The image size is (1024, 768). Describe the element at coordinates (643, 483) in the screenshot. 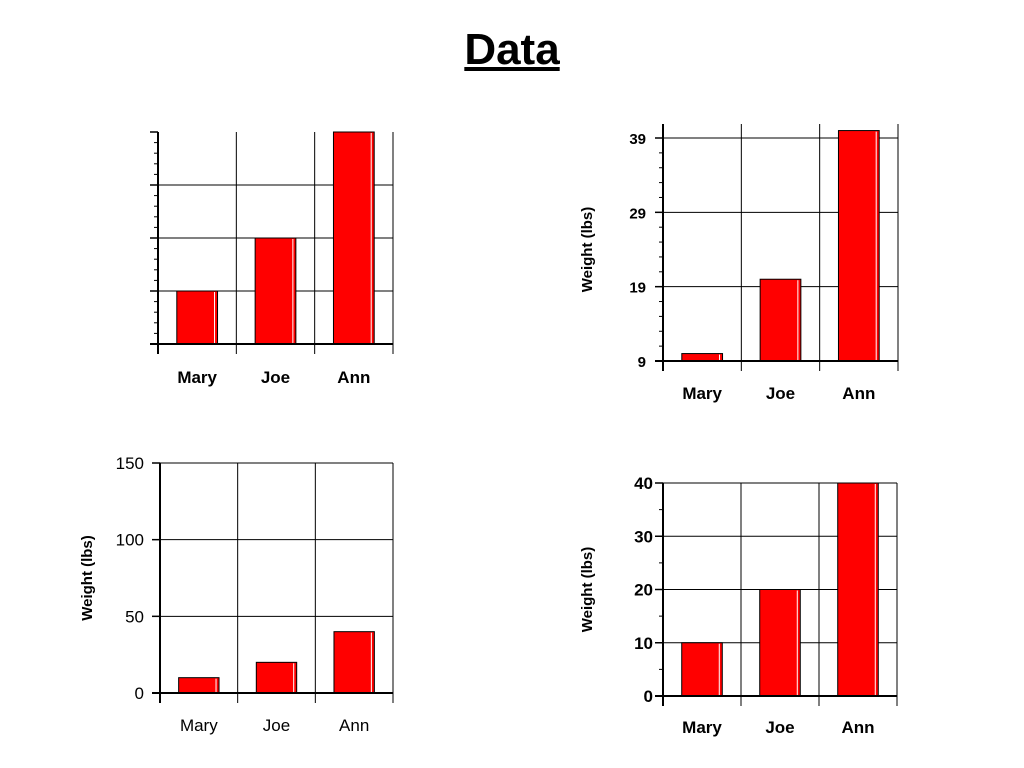

I see `y-tick-label: 40` at that location.